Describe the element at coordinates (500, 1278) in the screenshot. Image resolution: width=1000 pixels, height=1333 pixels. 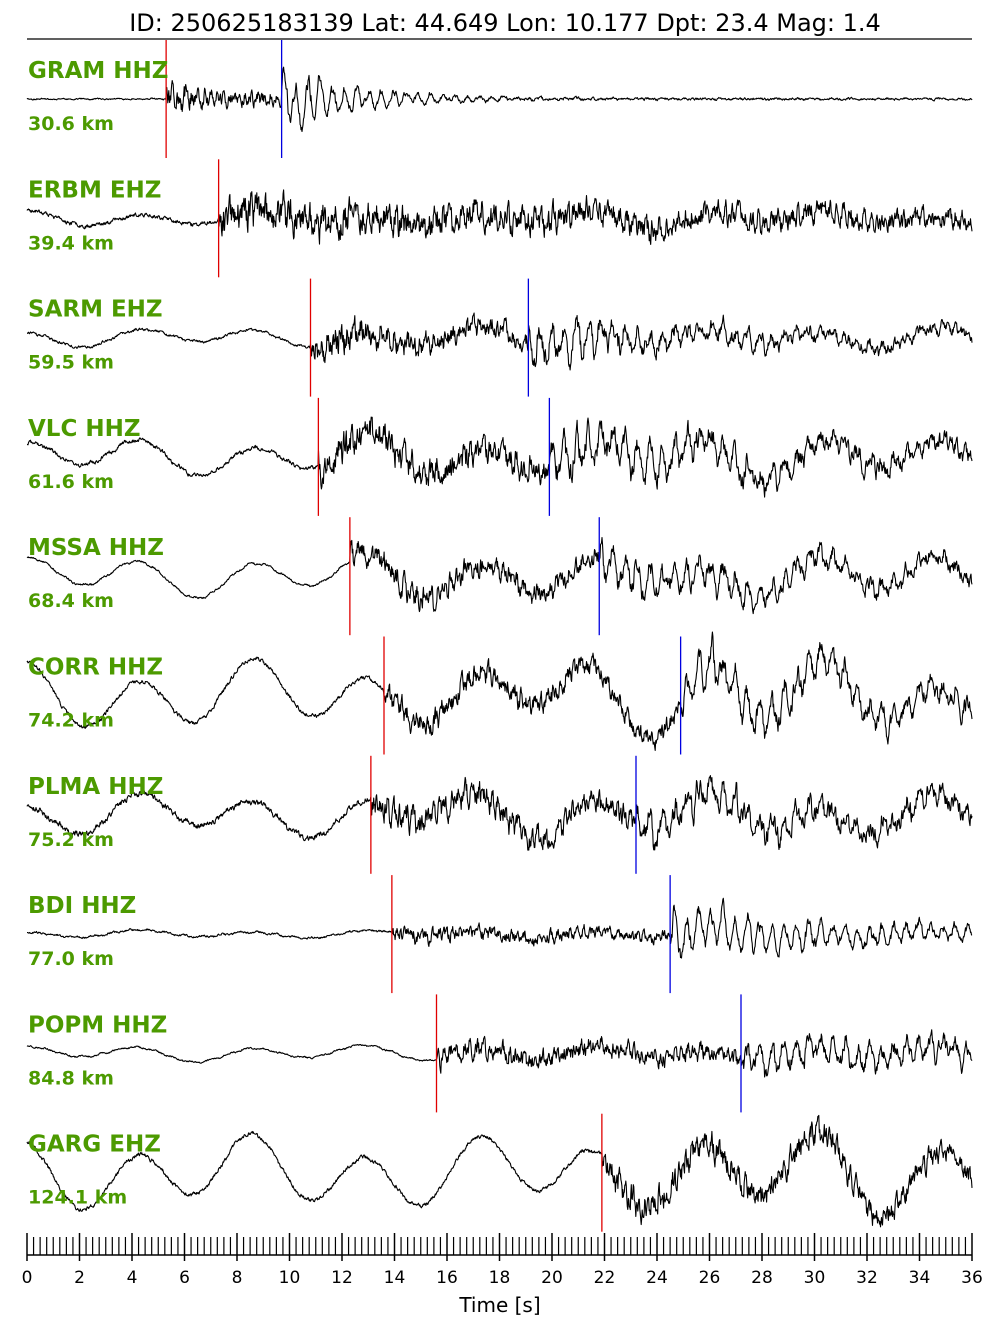
I see `tick-label: 18` at that location.